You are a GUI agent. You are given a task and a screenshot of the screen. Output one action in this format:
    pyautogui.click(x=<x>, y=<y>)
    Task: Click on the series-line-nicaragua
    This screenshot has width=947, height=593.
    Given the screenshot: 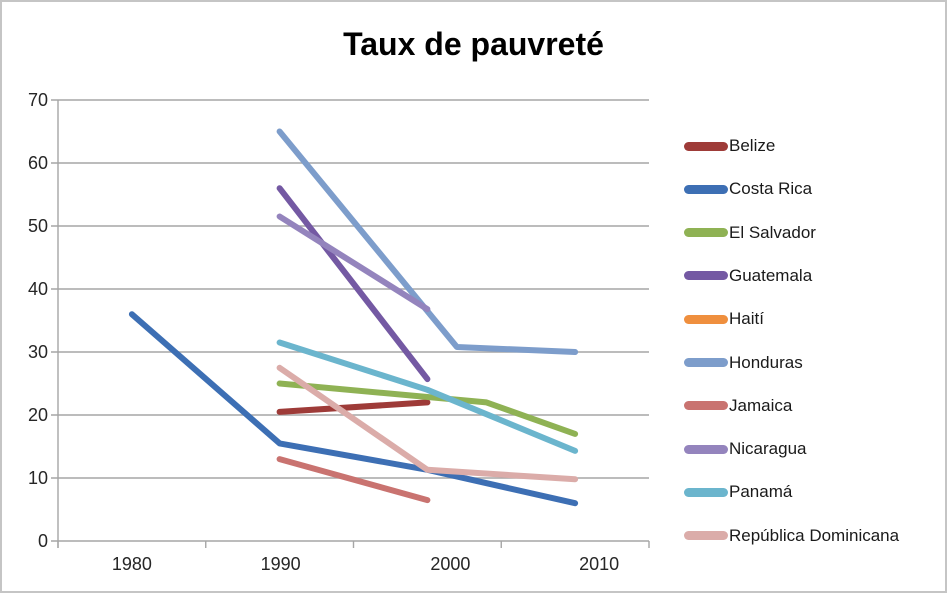 What is the action you would take?
    pyautogui.click(x=353, y=263)
    